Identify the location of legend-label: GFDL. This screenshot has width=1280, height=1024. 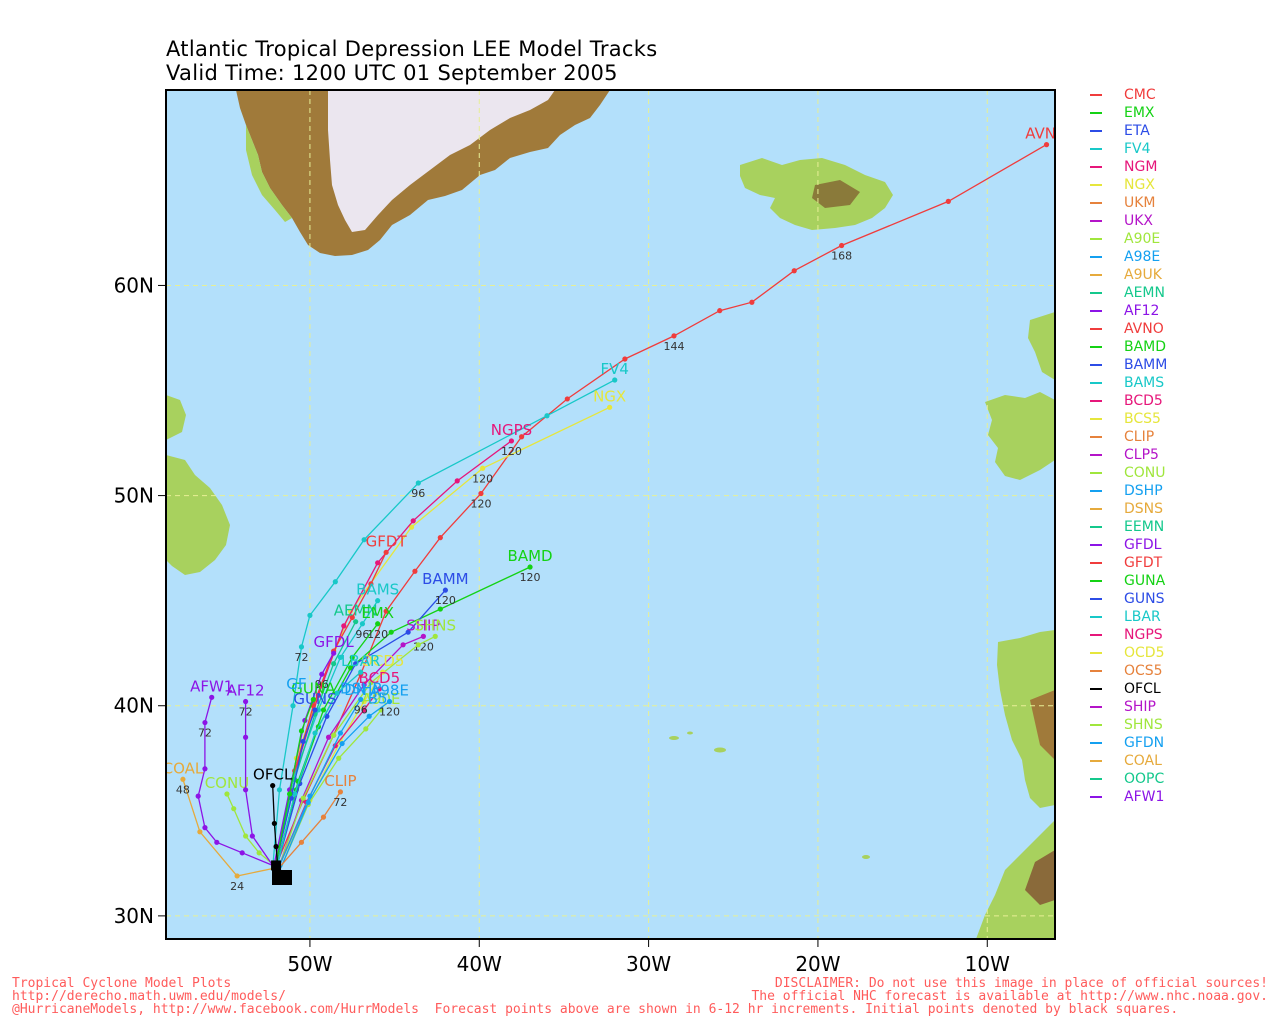
(1143, 545).